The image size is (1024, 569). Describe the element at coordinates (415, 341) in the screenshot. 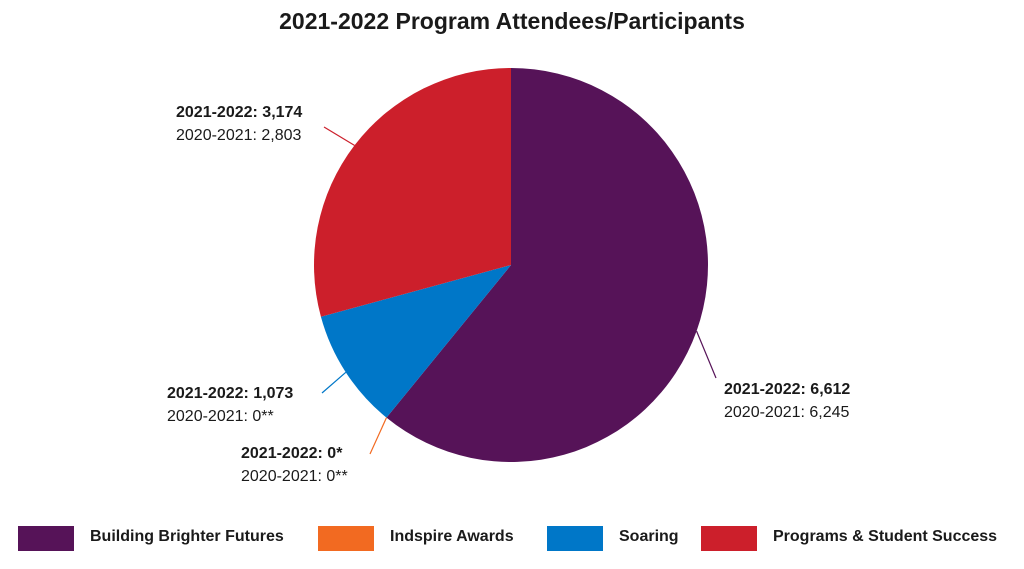

I see `pie-slice-soaring` at that location.